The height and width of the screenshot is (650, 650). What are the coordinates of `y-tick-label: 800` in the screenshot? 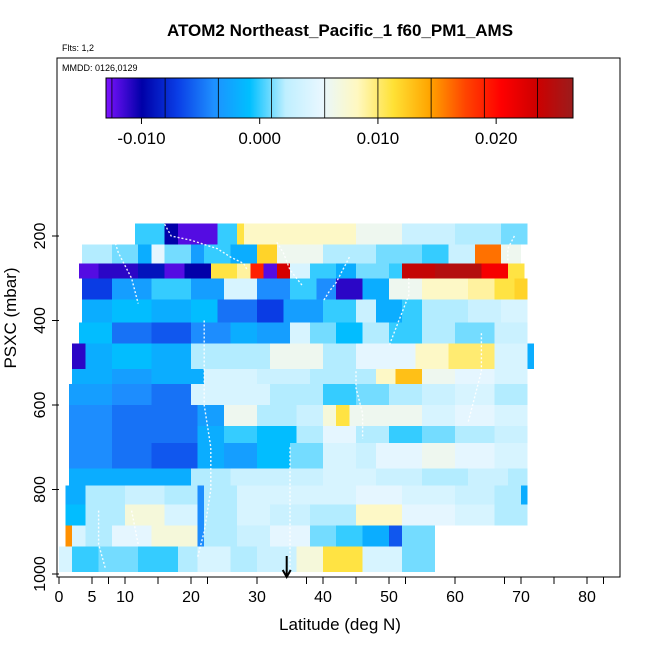 It's located at (40, 489).